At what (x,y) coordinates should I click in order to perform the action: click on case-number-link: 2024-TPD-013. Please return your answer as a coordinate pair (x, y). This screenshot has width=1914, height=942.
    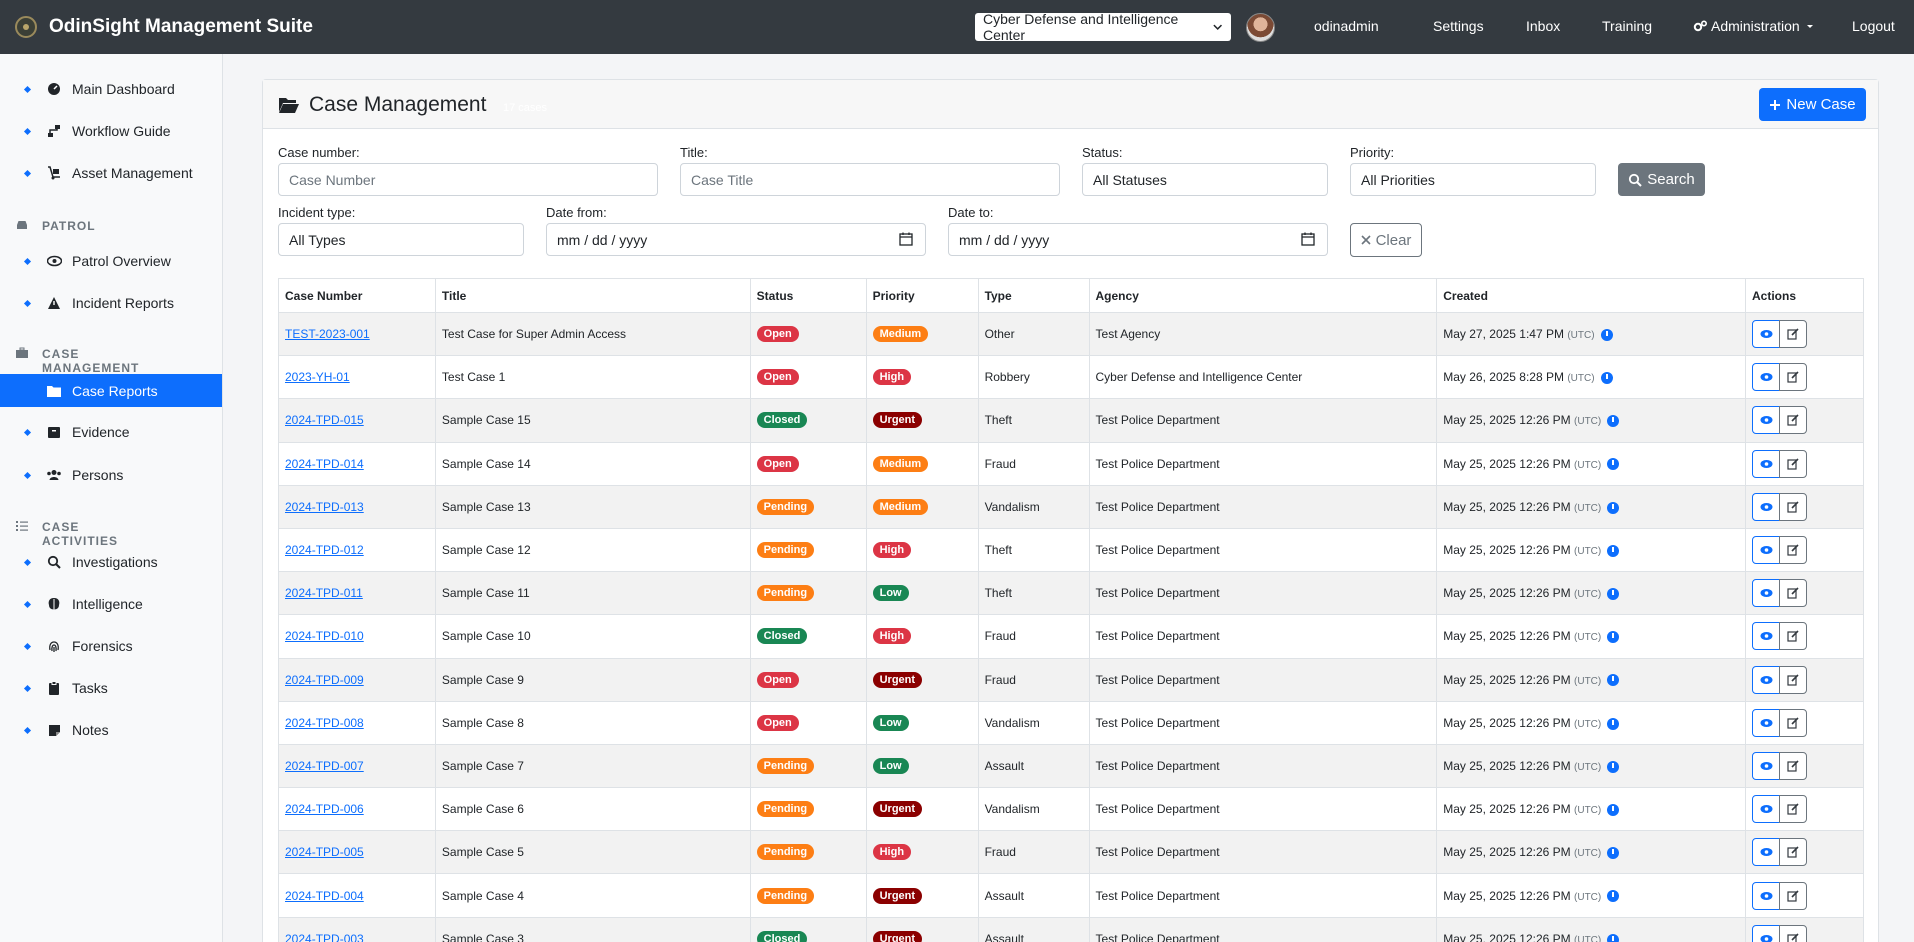
    Looking at the image, I should click on (324, 506).